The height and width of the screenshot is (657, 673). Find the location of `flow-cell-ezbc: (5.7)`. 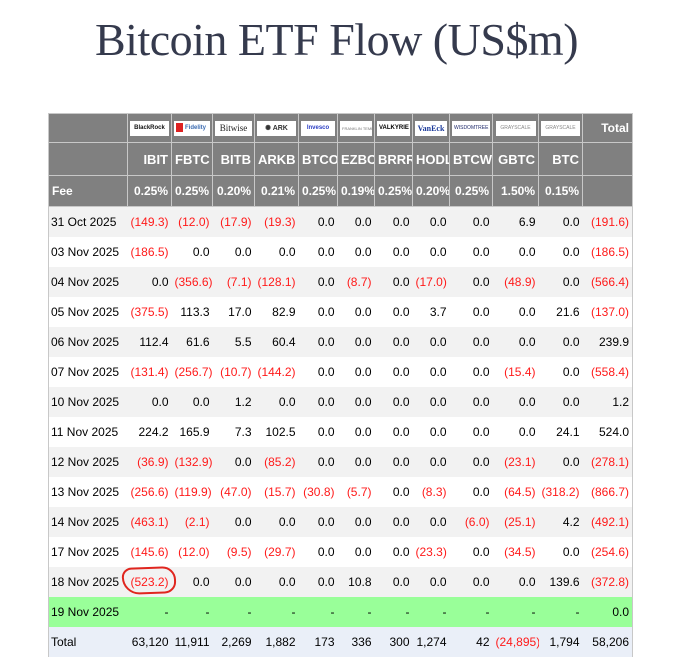

flow-cell-ezbc: (5.7) is located at coordinates (356, 492).